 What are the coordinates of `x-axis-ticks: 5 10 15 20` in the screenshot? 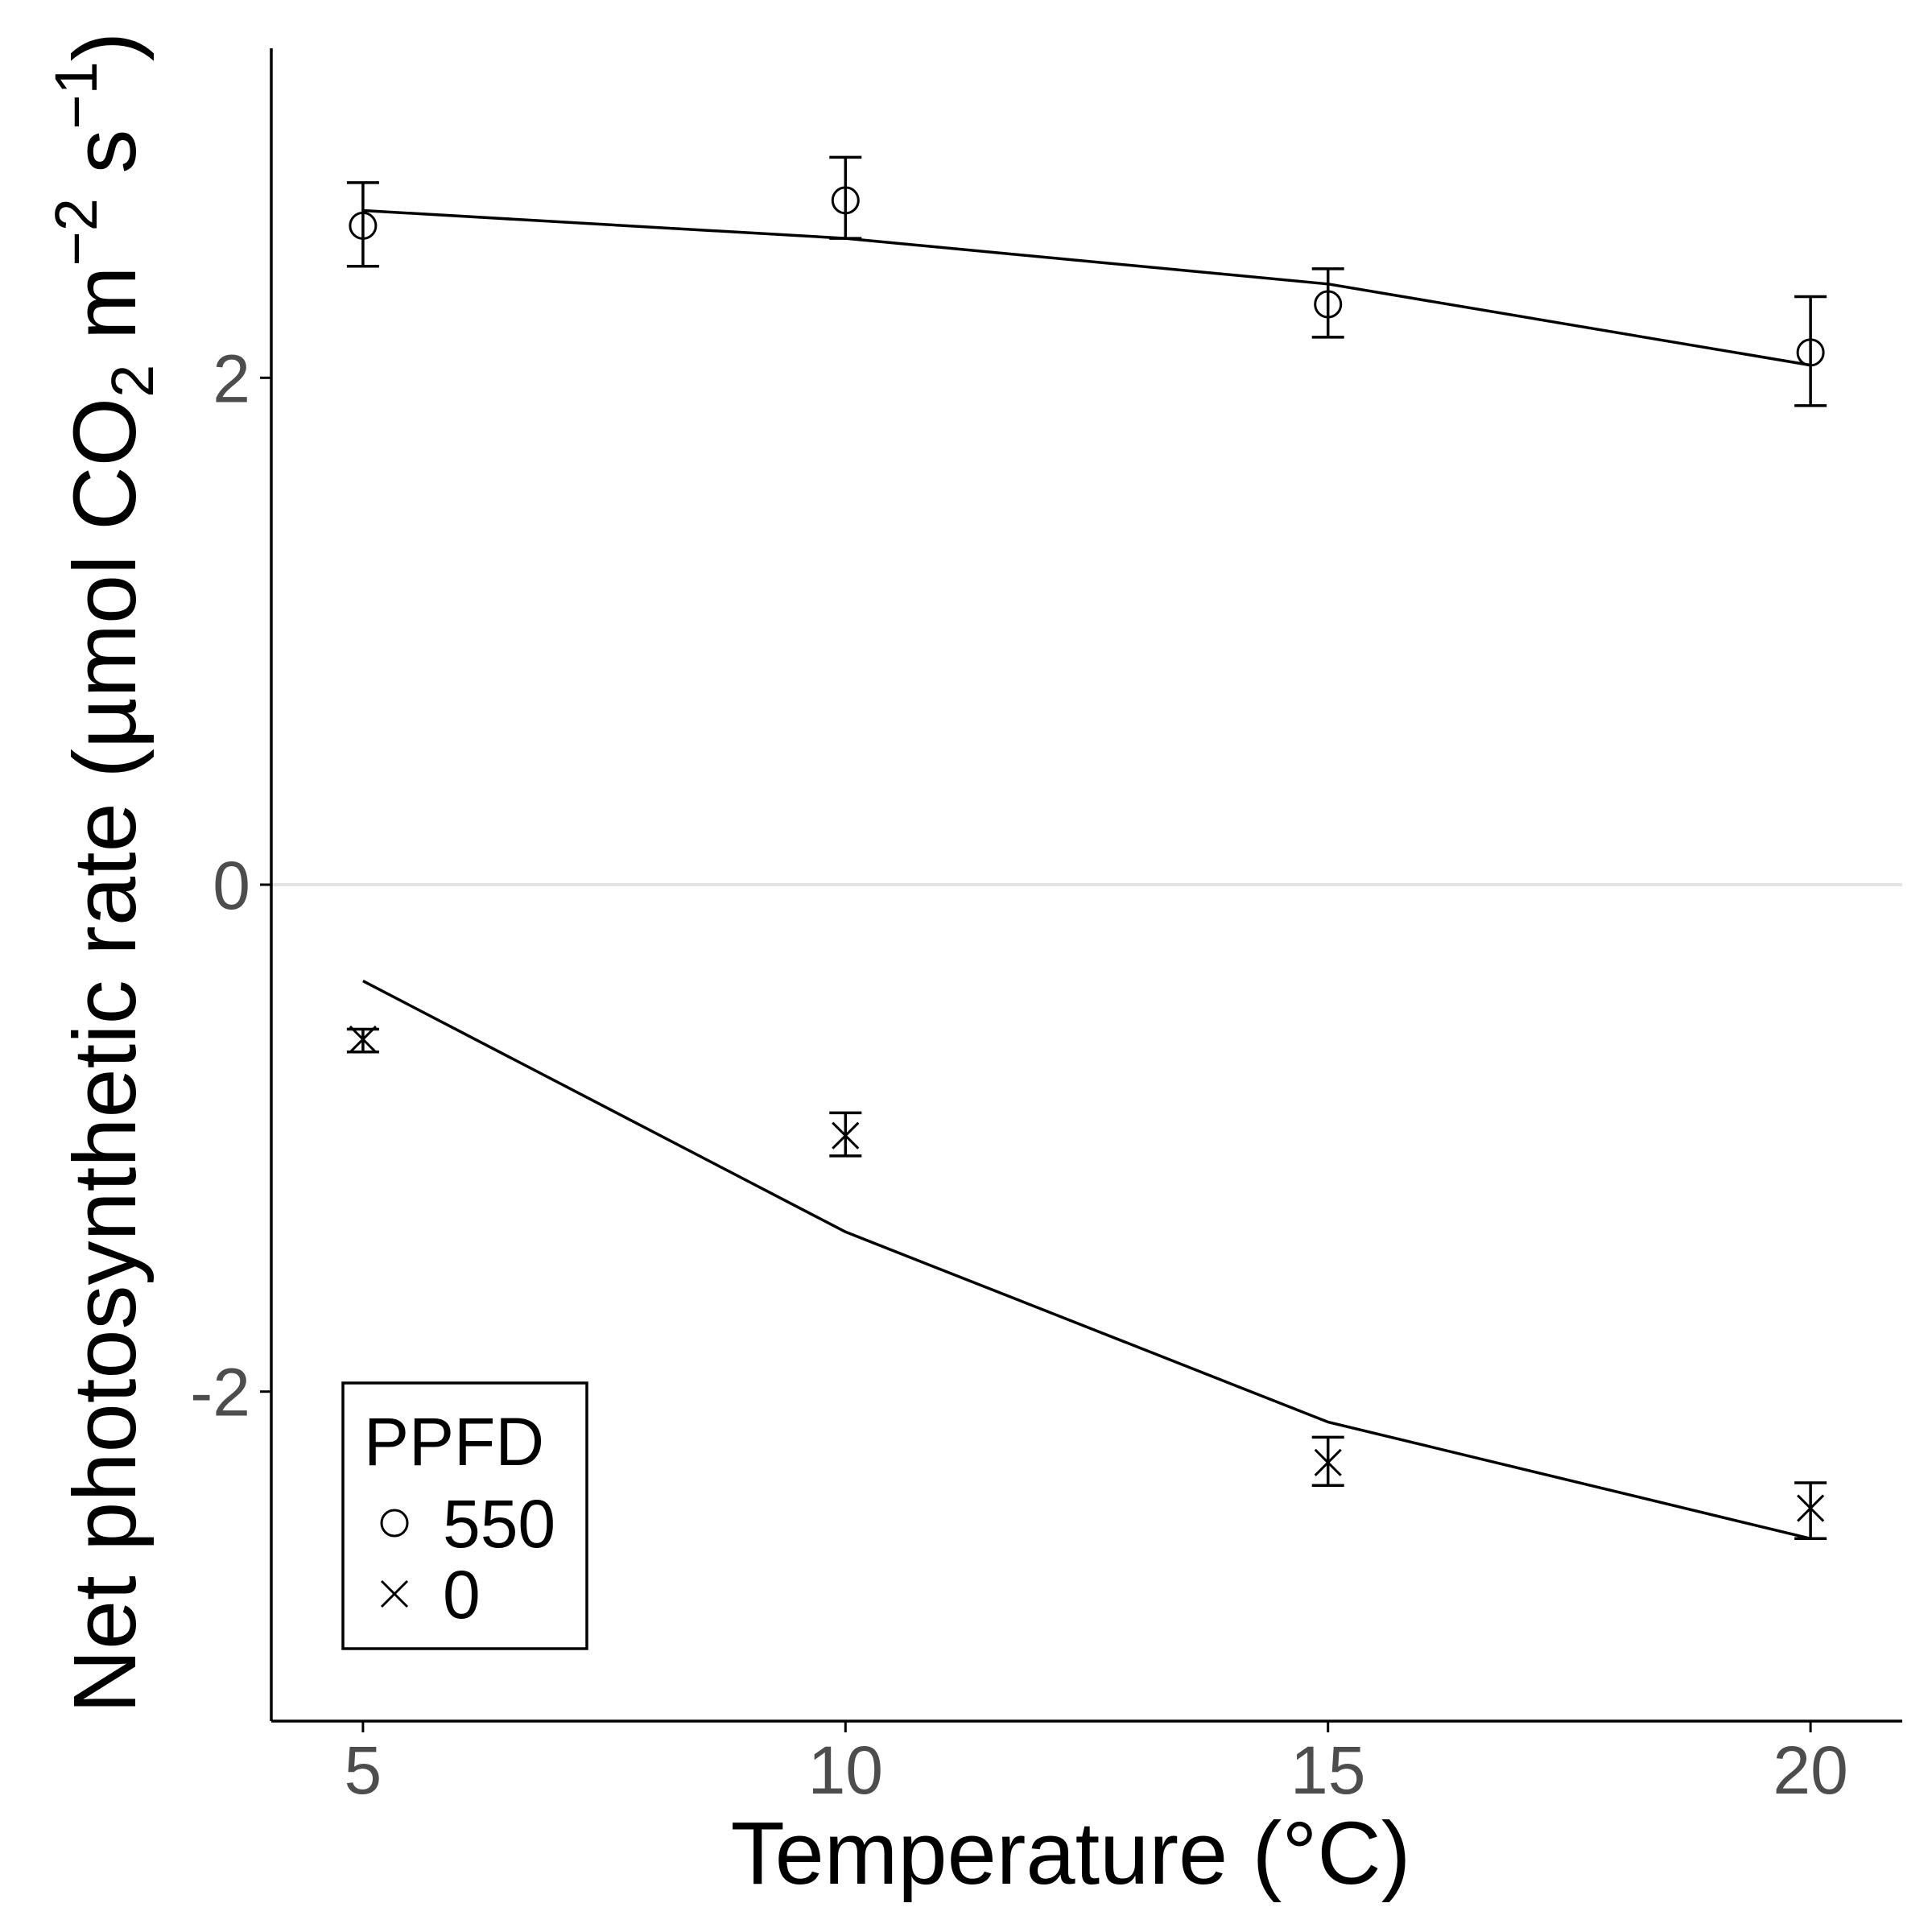 It's located at (1096, 1765).